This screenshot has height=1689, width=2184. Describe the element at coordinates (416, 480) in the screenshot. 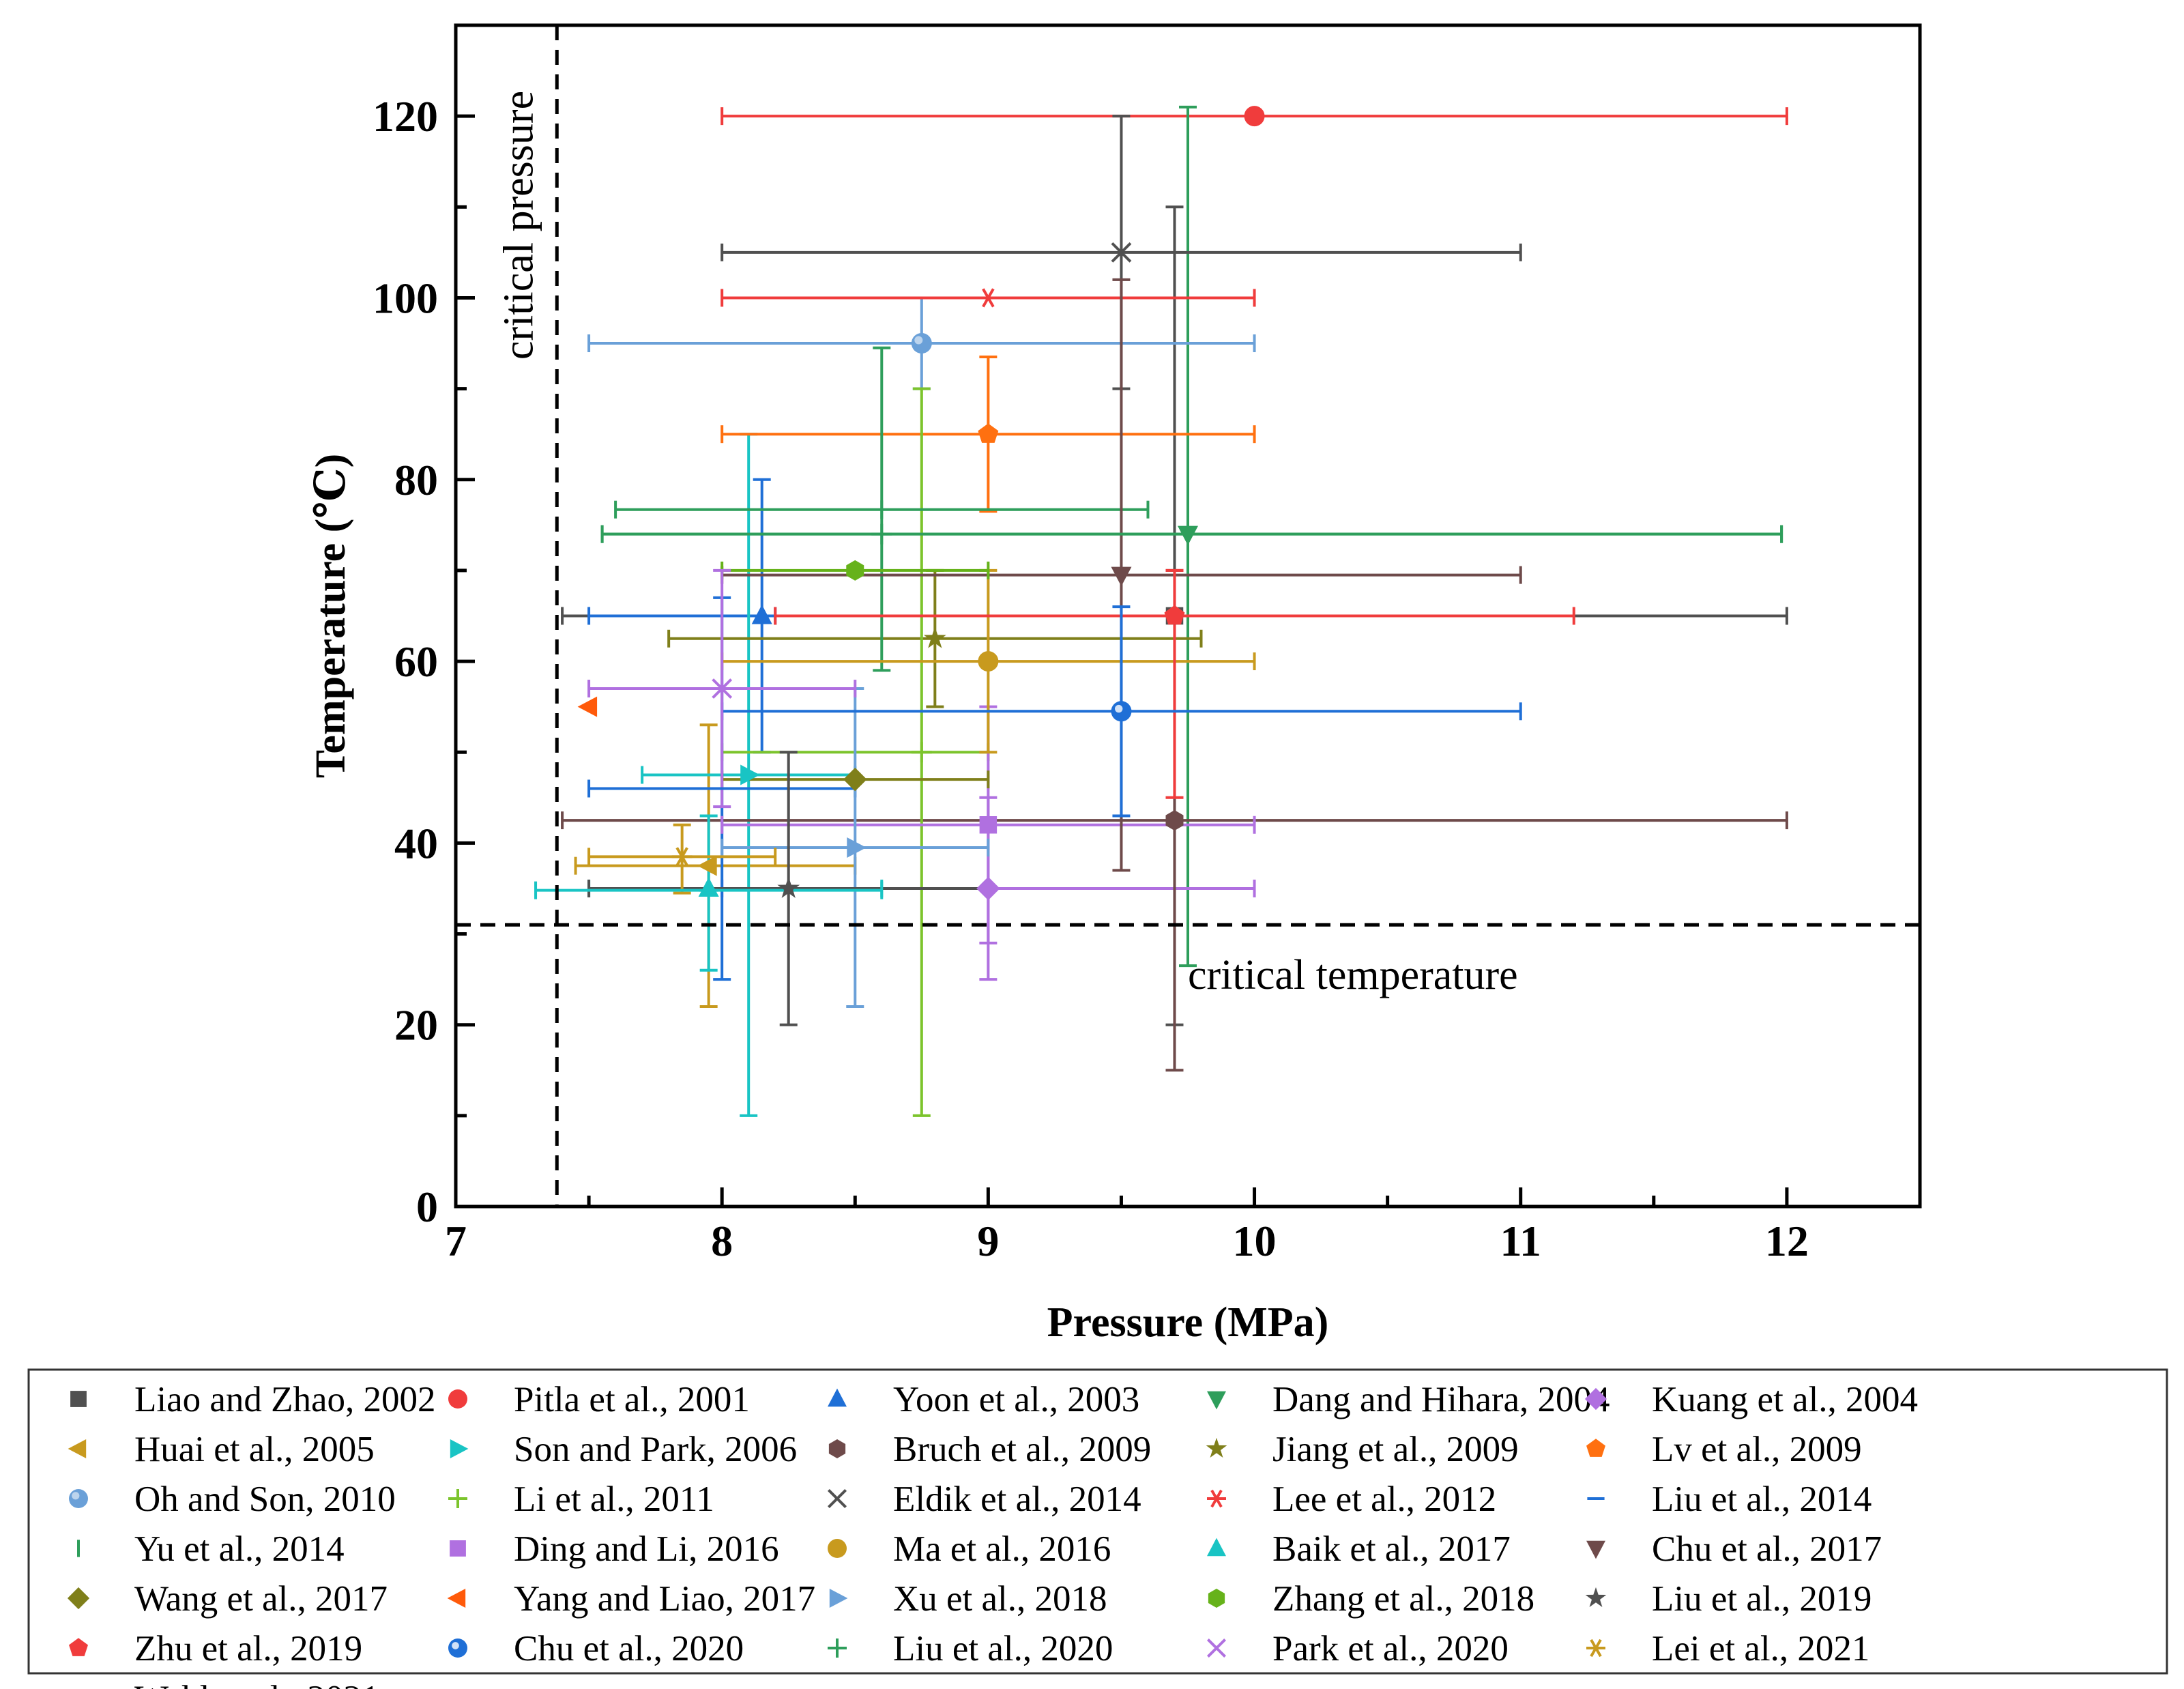

I see `y-tick-label: 80` at that location.